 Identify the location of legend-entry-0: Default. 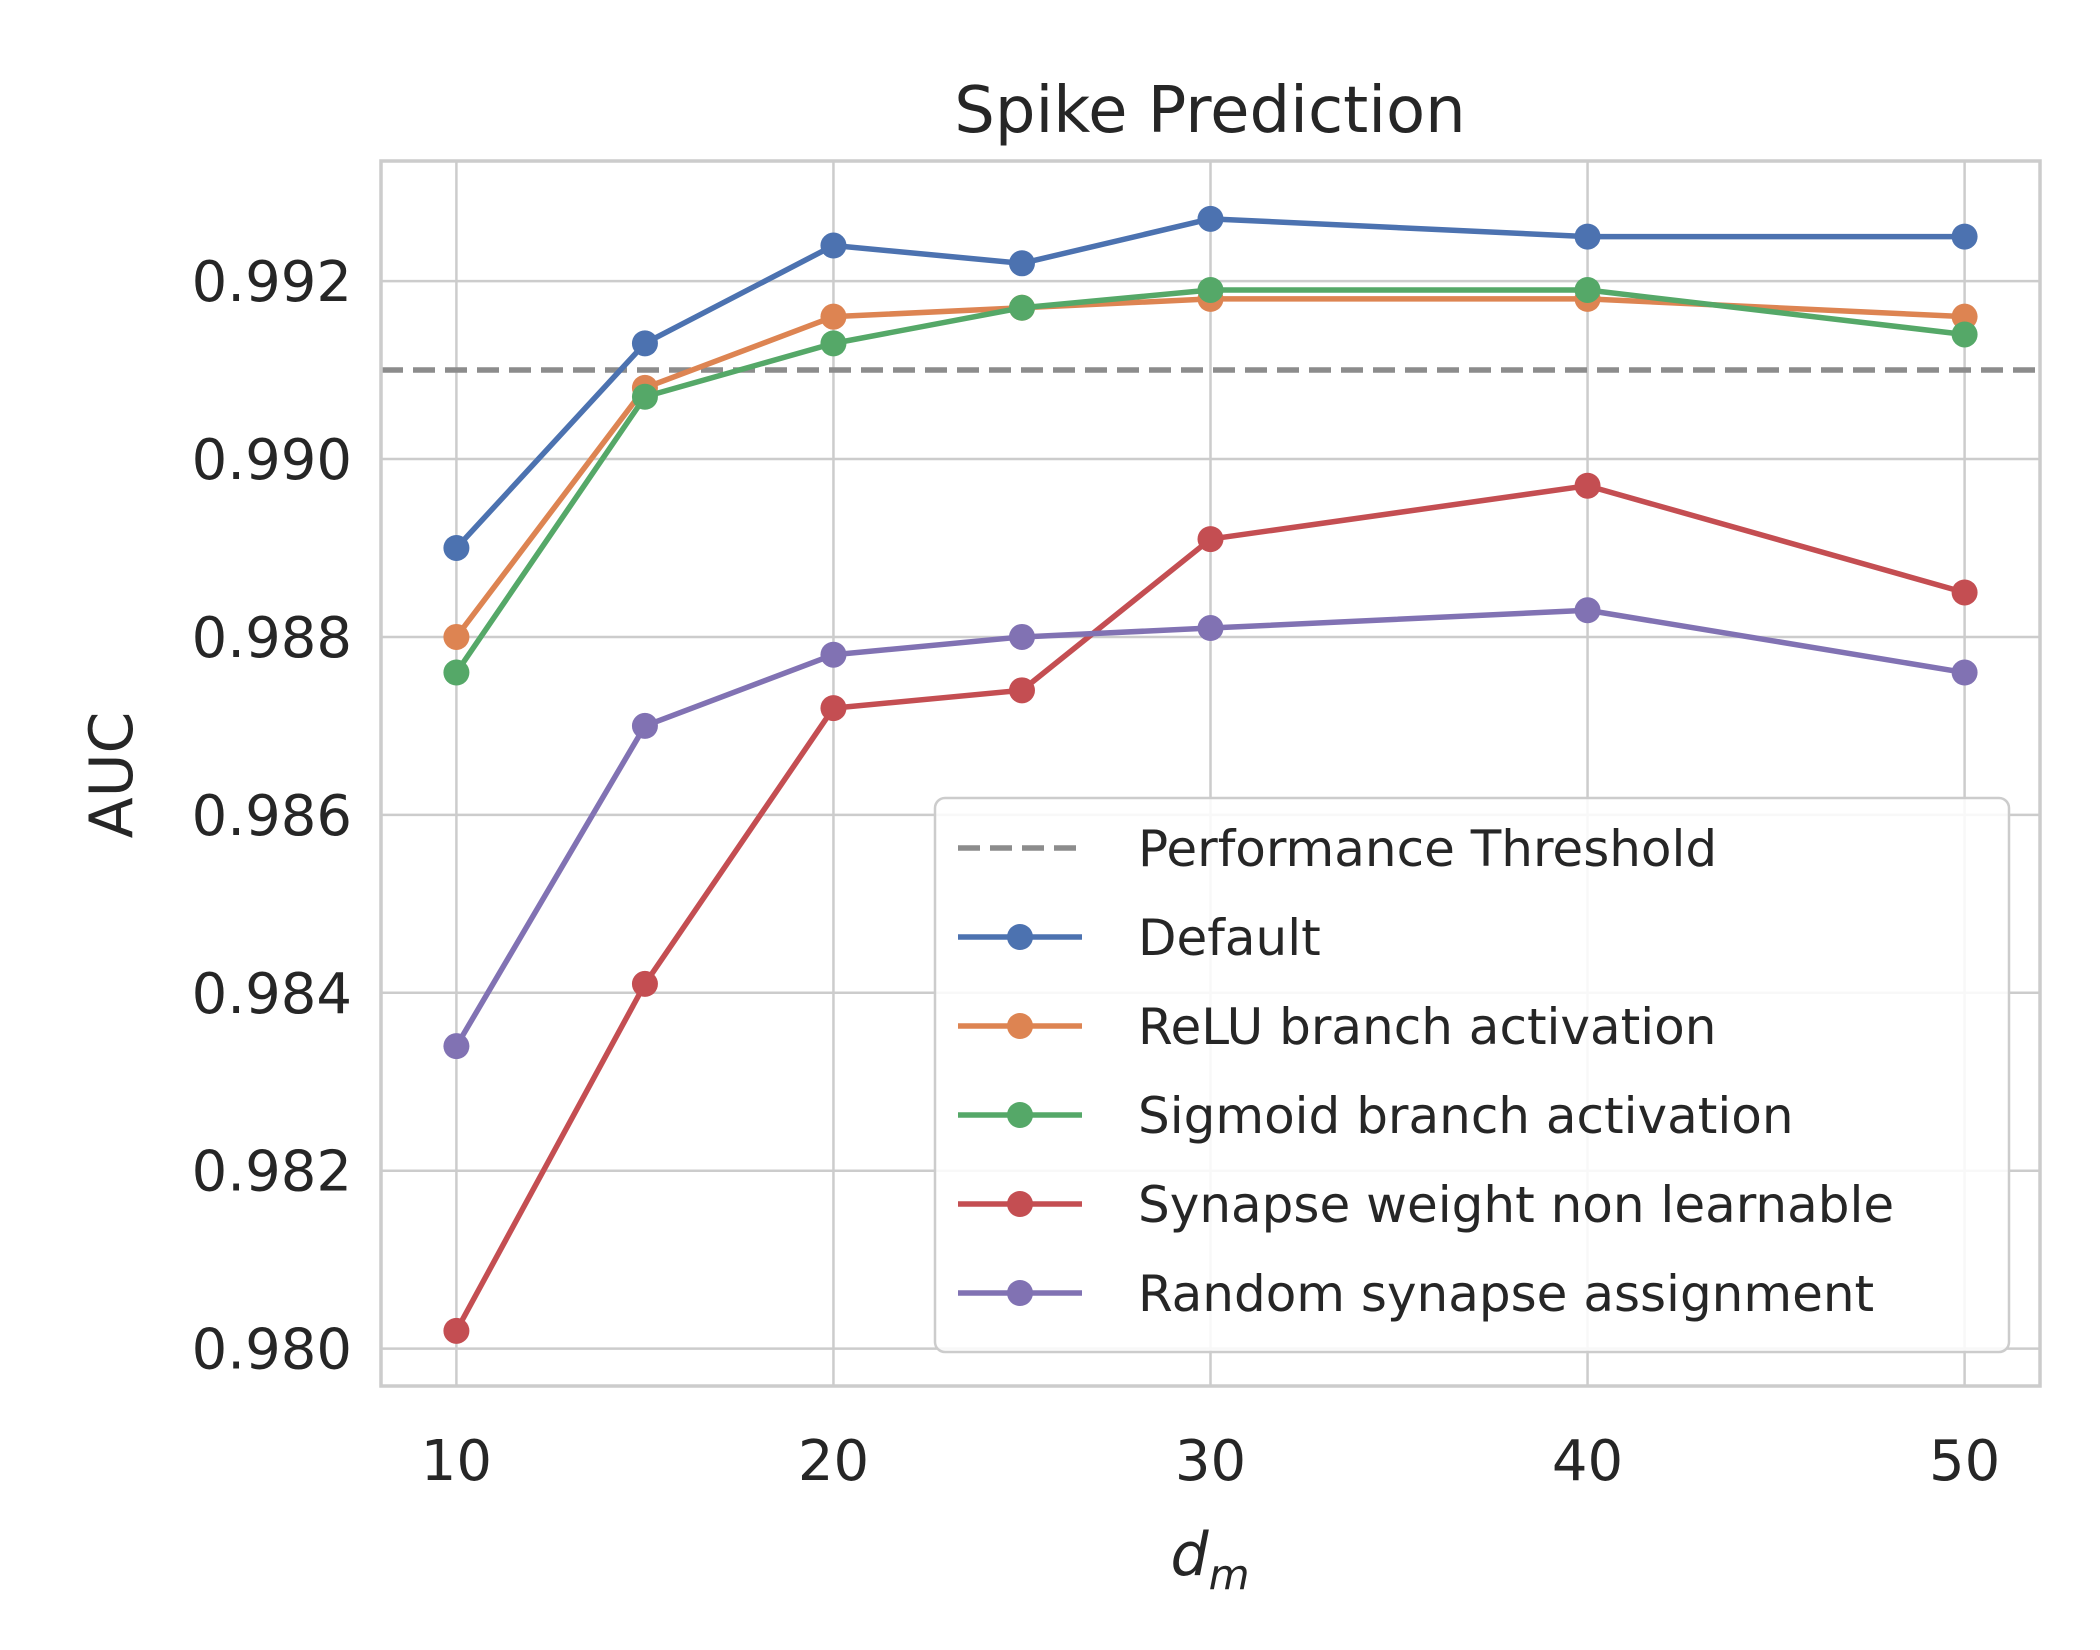
(1139, 938).